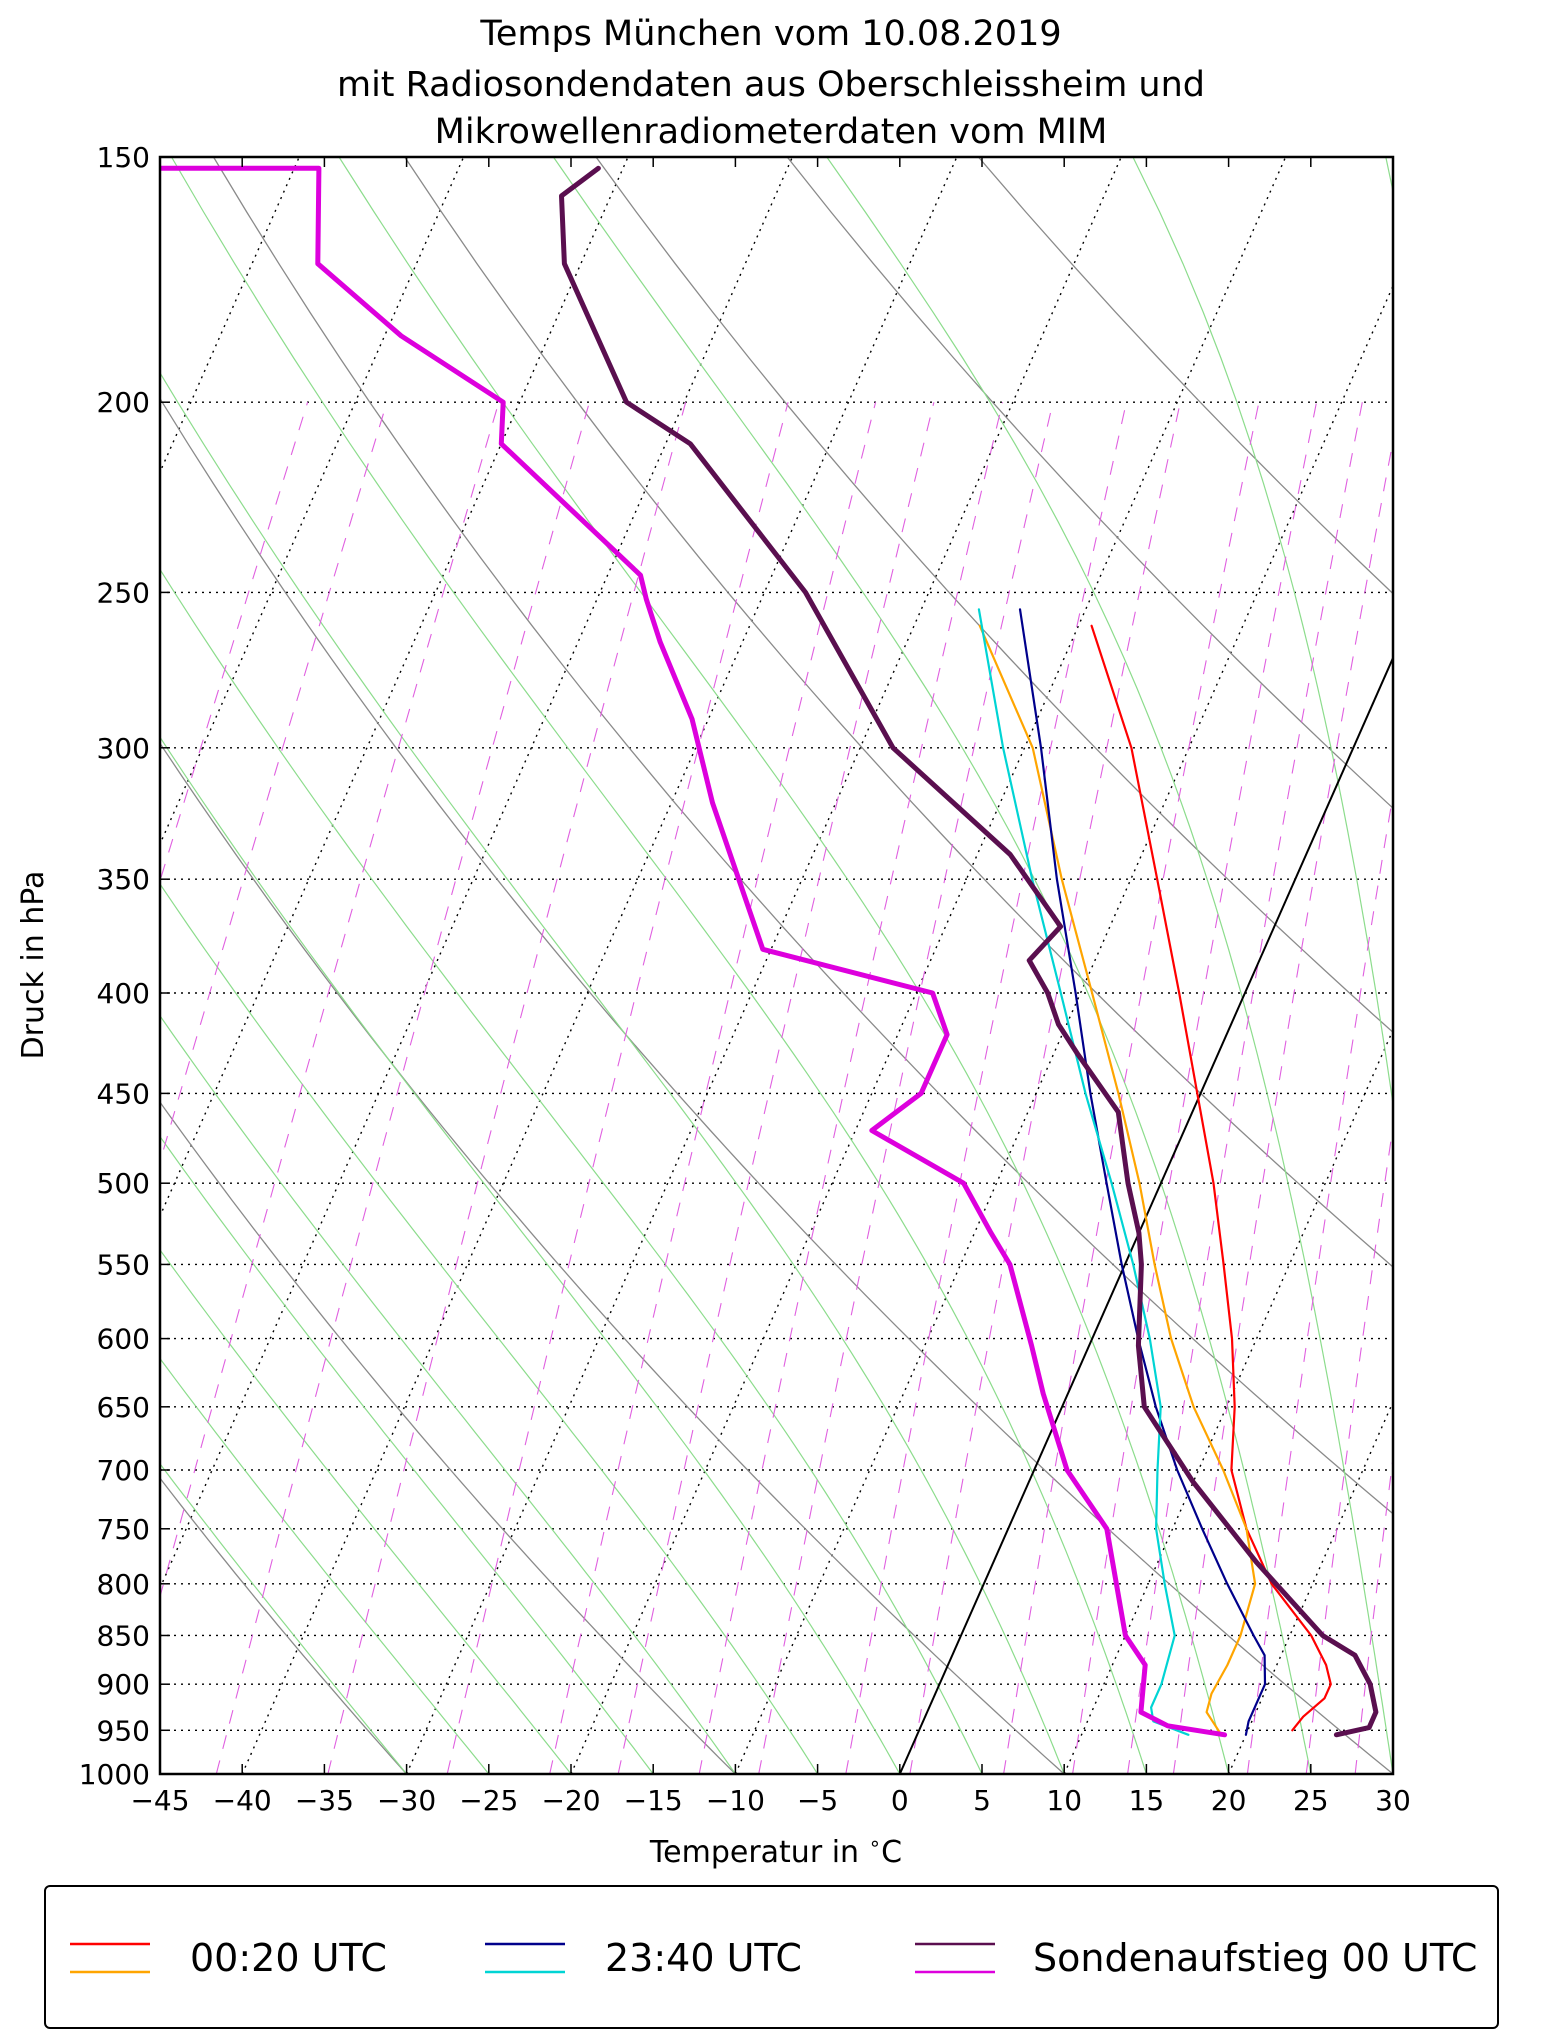 The height and width of the screenshot is (2032, 1542). Describe the element at coordinates (1064, 1800) in the screenshot. I see `x-tick-label: 10` at that location.